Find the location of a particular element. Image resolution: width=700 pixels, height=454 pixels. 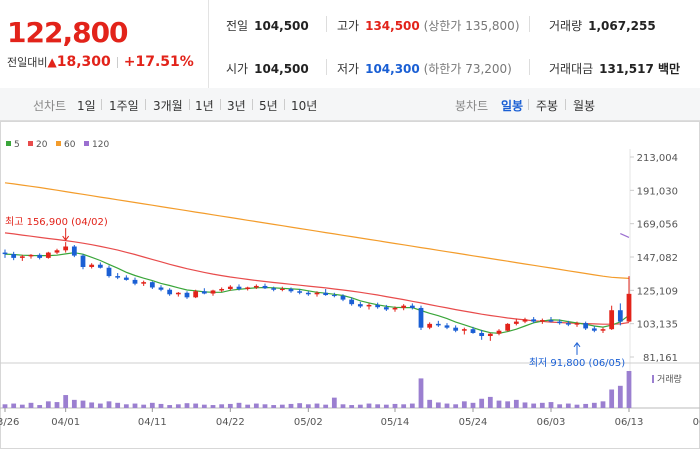

change-amount: 18,300 is located at coordinates (83, 62).